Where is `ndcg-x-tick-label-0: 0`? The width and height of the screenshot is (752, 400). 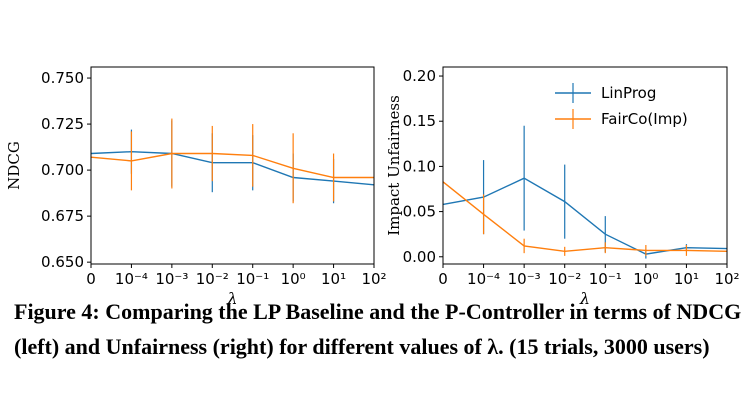
ndcg-x-tick-label-0: 0 is located at coordinates (91, 279).